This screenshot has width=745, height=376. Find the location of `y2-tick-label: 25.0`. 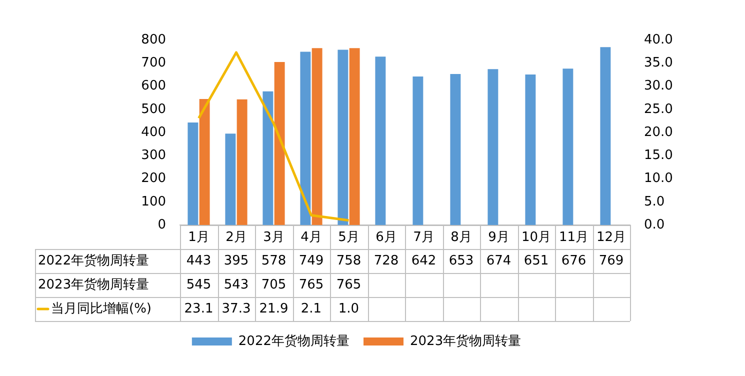

y2-tick-label: 25.0 is located at coordinates (658, 109).